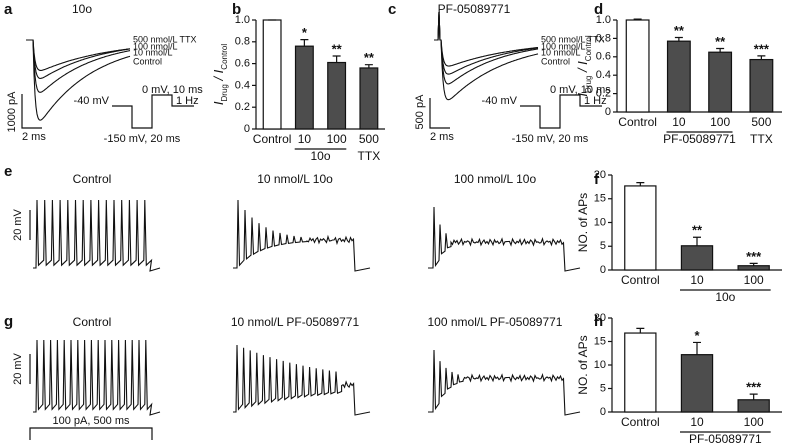  Describe the element at coordinates (583, 364) in the screenshot. I see `y-axis-label: NO. of APs` at that location.